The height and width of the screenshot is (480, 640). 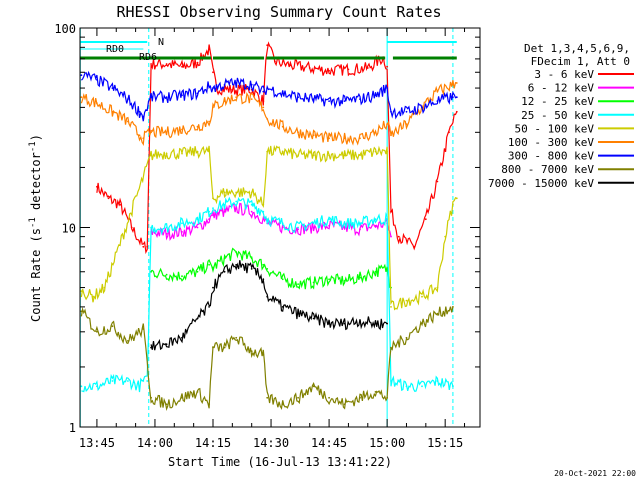 What do you see at coordinates (541, 183) in the screenshot?
I see `legend-label-8: 7000 - 15000 keV` at bounding box center [541, 183].